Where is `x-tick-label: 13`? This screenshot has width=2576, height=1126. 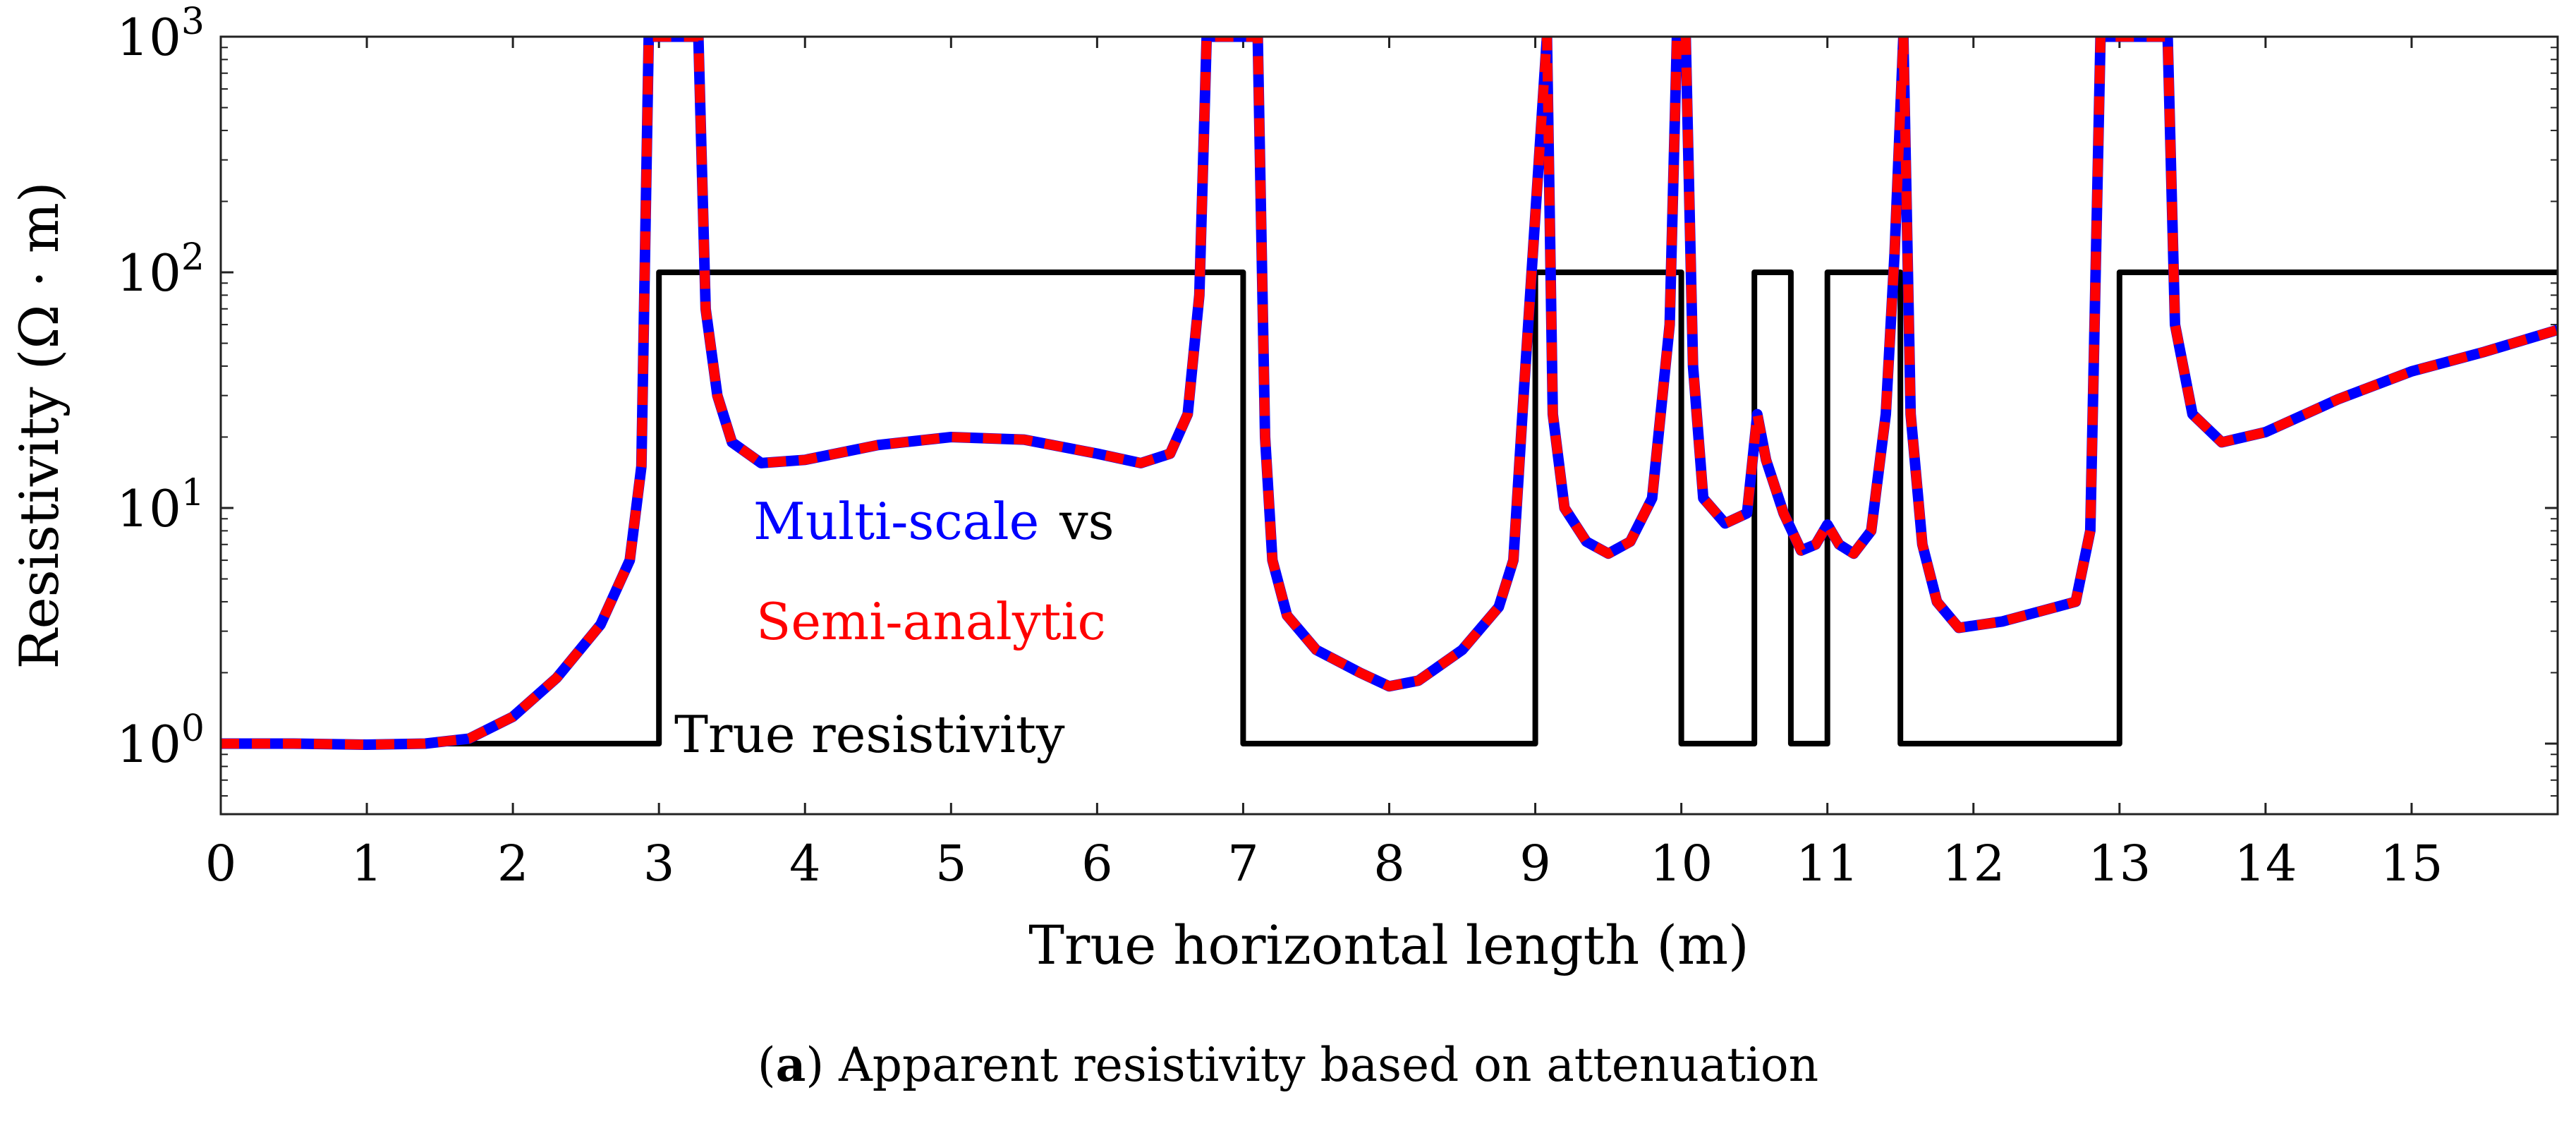
x-tick-label: 13 is located at coordinates (2119, 864).